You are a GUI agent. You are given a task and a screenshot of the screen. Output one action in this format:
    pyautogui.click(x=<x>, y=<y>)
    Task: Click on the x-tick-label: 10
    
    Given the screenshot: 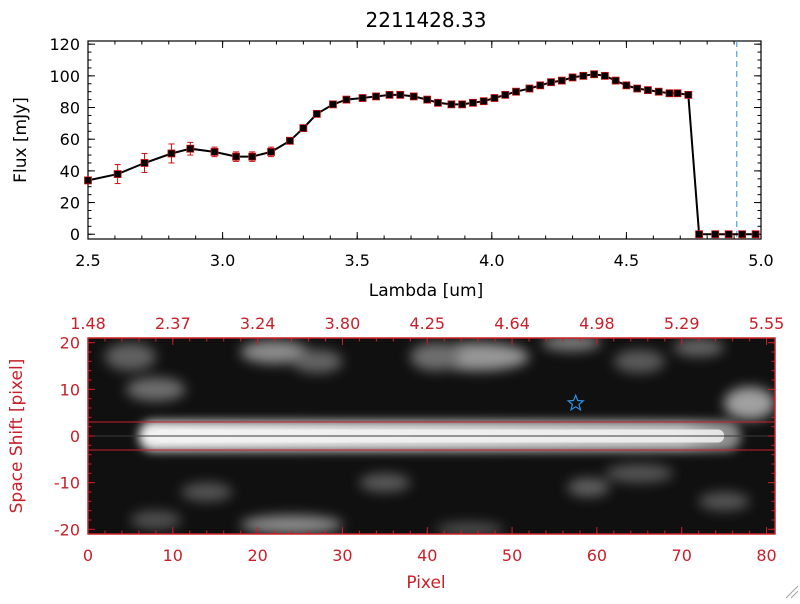 What is the action you would take?
    pyautogui.click(x=173, y=555)
    